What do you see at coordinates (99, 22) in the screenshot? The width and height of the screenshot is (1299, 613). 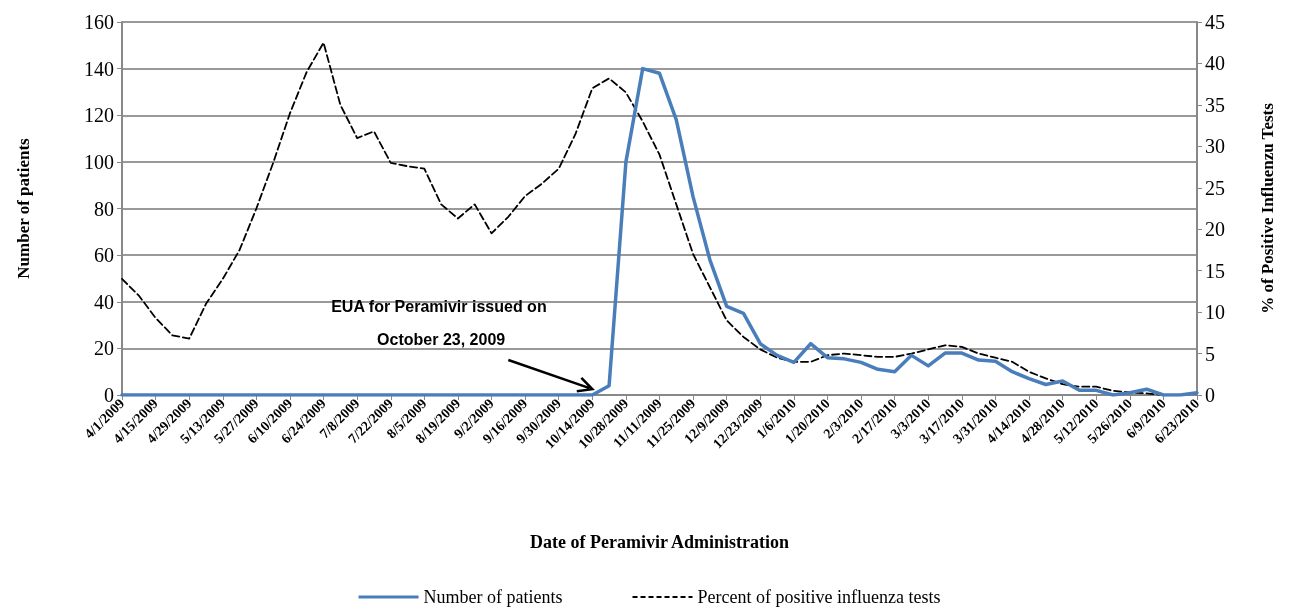 I see `y-tick-label: 160` at bounding box center [99, 22].